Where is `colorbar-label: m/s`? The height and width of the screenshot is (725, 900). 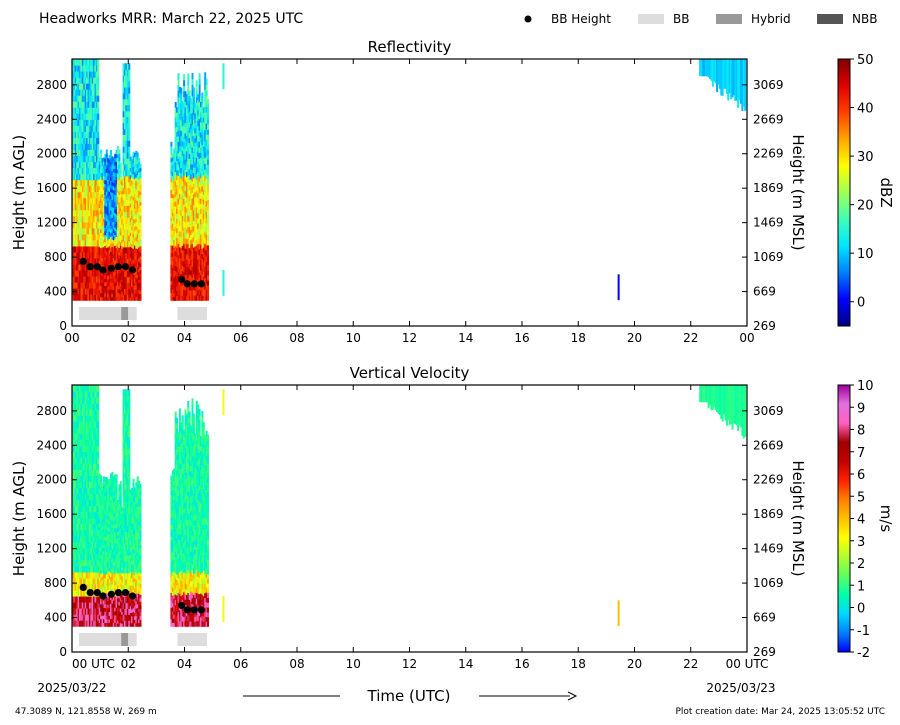 colorbar-label: m/s is located at coordinates (886, 519).